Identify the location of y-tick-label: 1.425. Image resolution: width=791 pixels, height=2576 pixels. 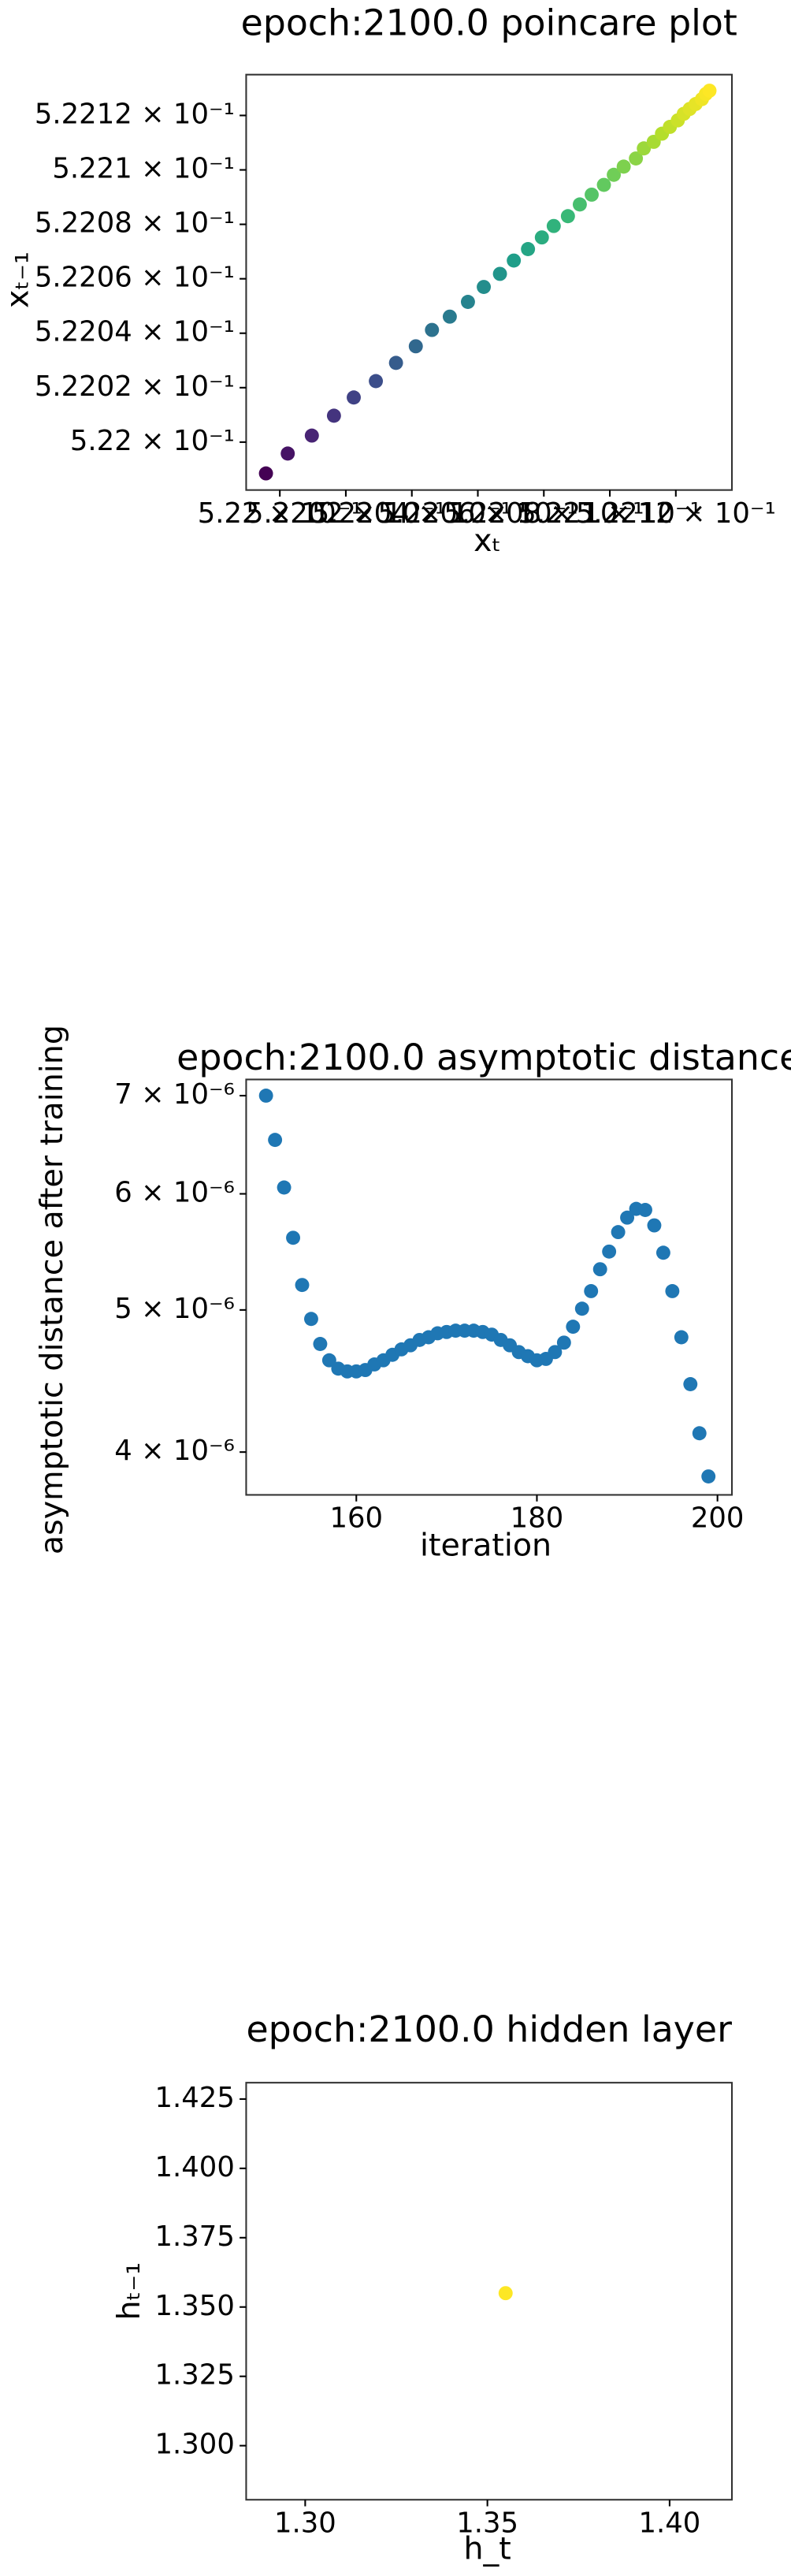
(194, 2098).